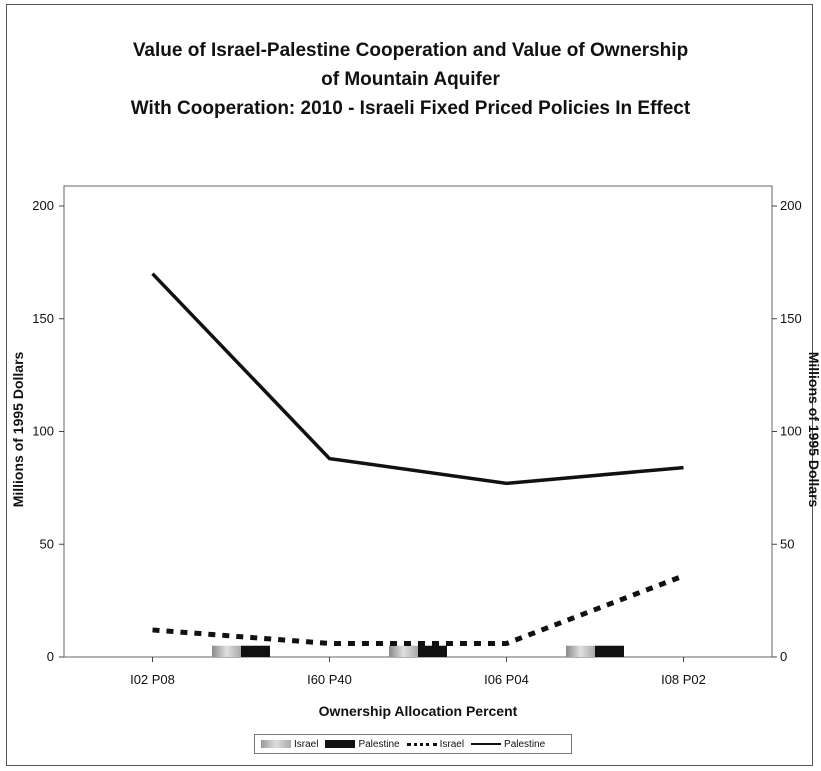 Image resolution: width=821 pixels, height=771 pixels. What do you see at coordinates (813, 430) in the screenshot?
I see `y-axis-label-right: Millions of 1995 Dollars` at bounding box center [813, 430].